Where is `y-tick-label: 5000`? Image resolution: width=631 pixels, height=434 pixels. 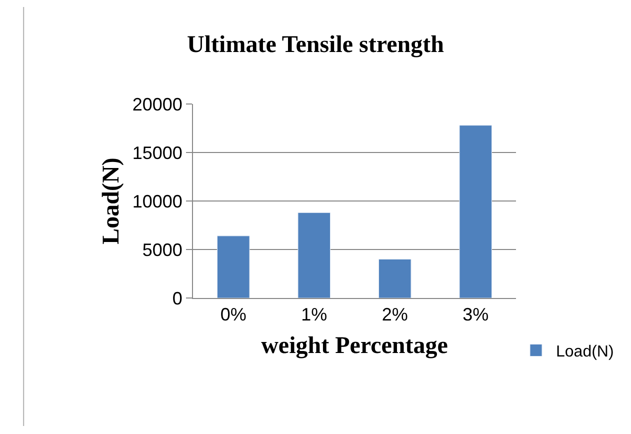
y-tick-label: 5000 is located at coordinates (162, 250).